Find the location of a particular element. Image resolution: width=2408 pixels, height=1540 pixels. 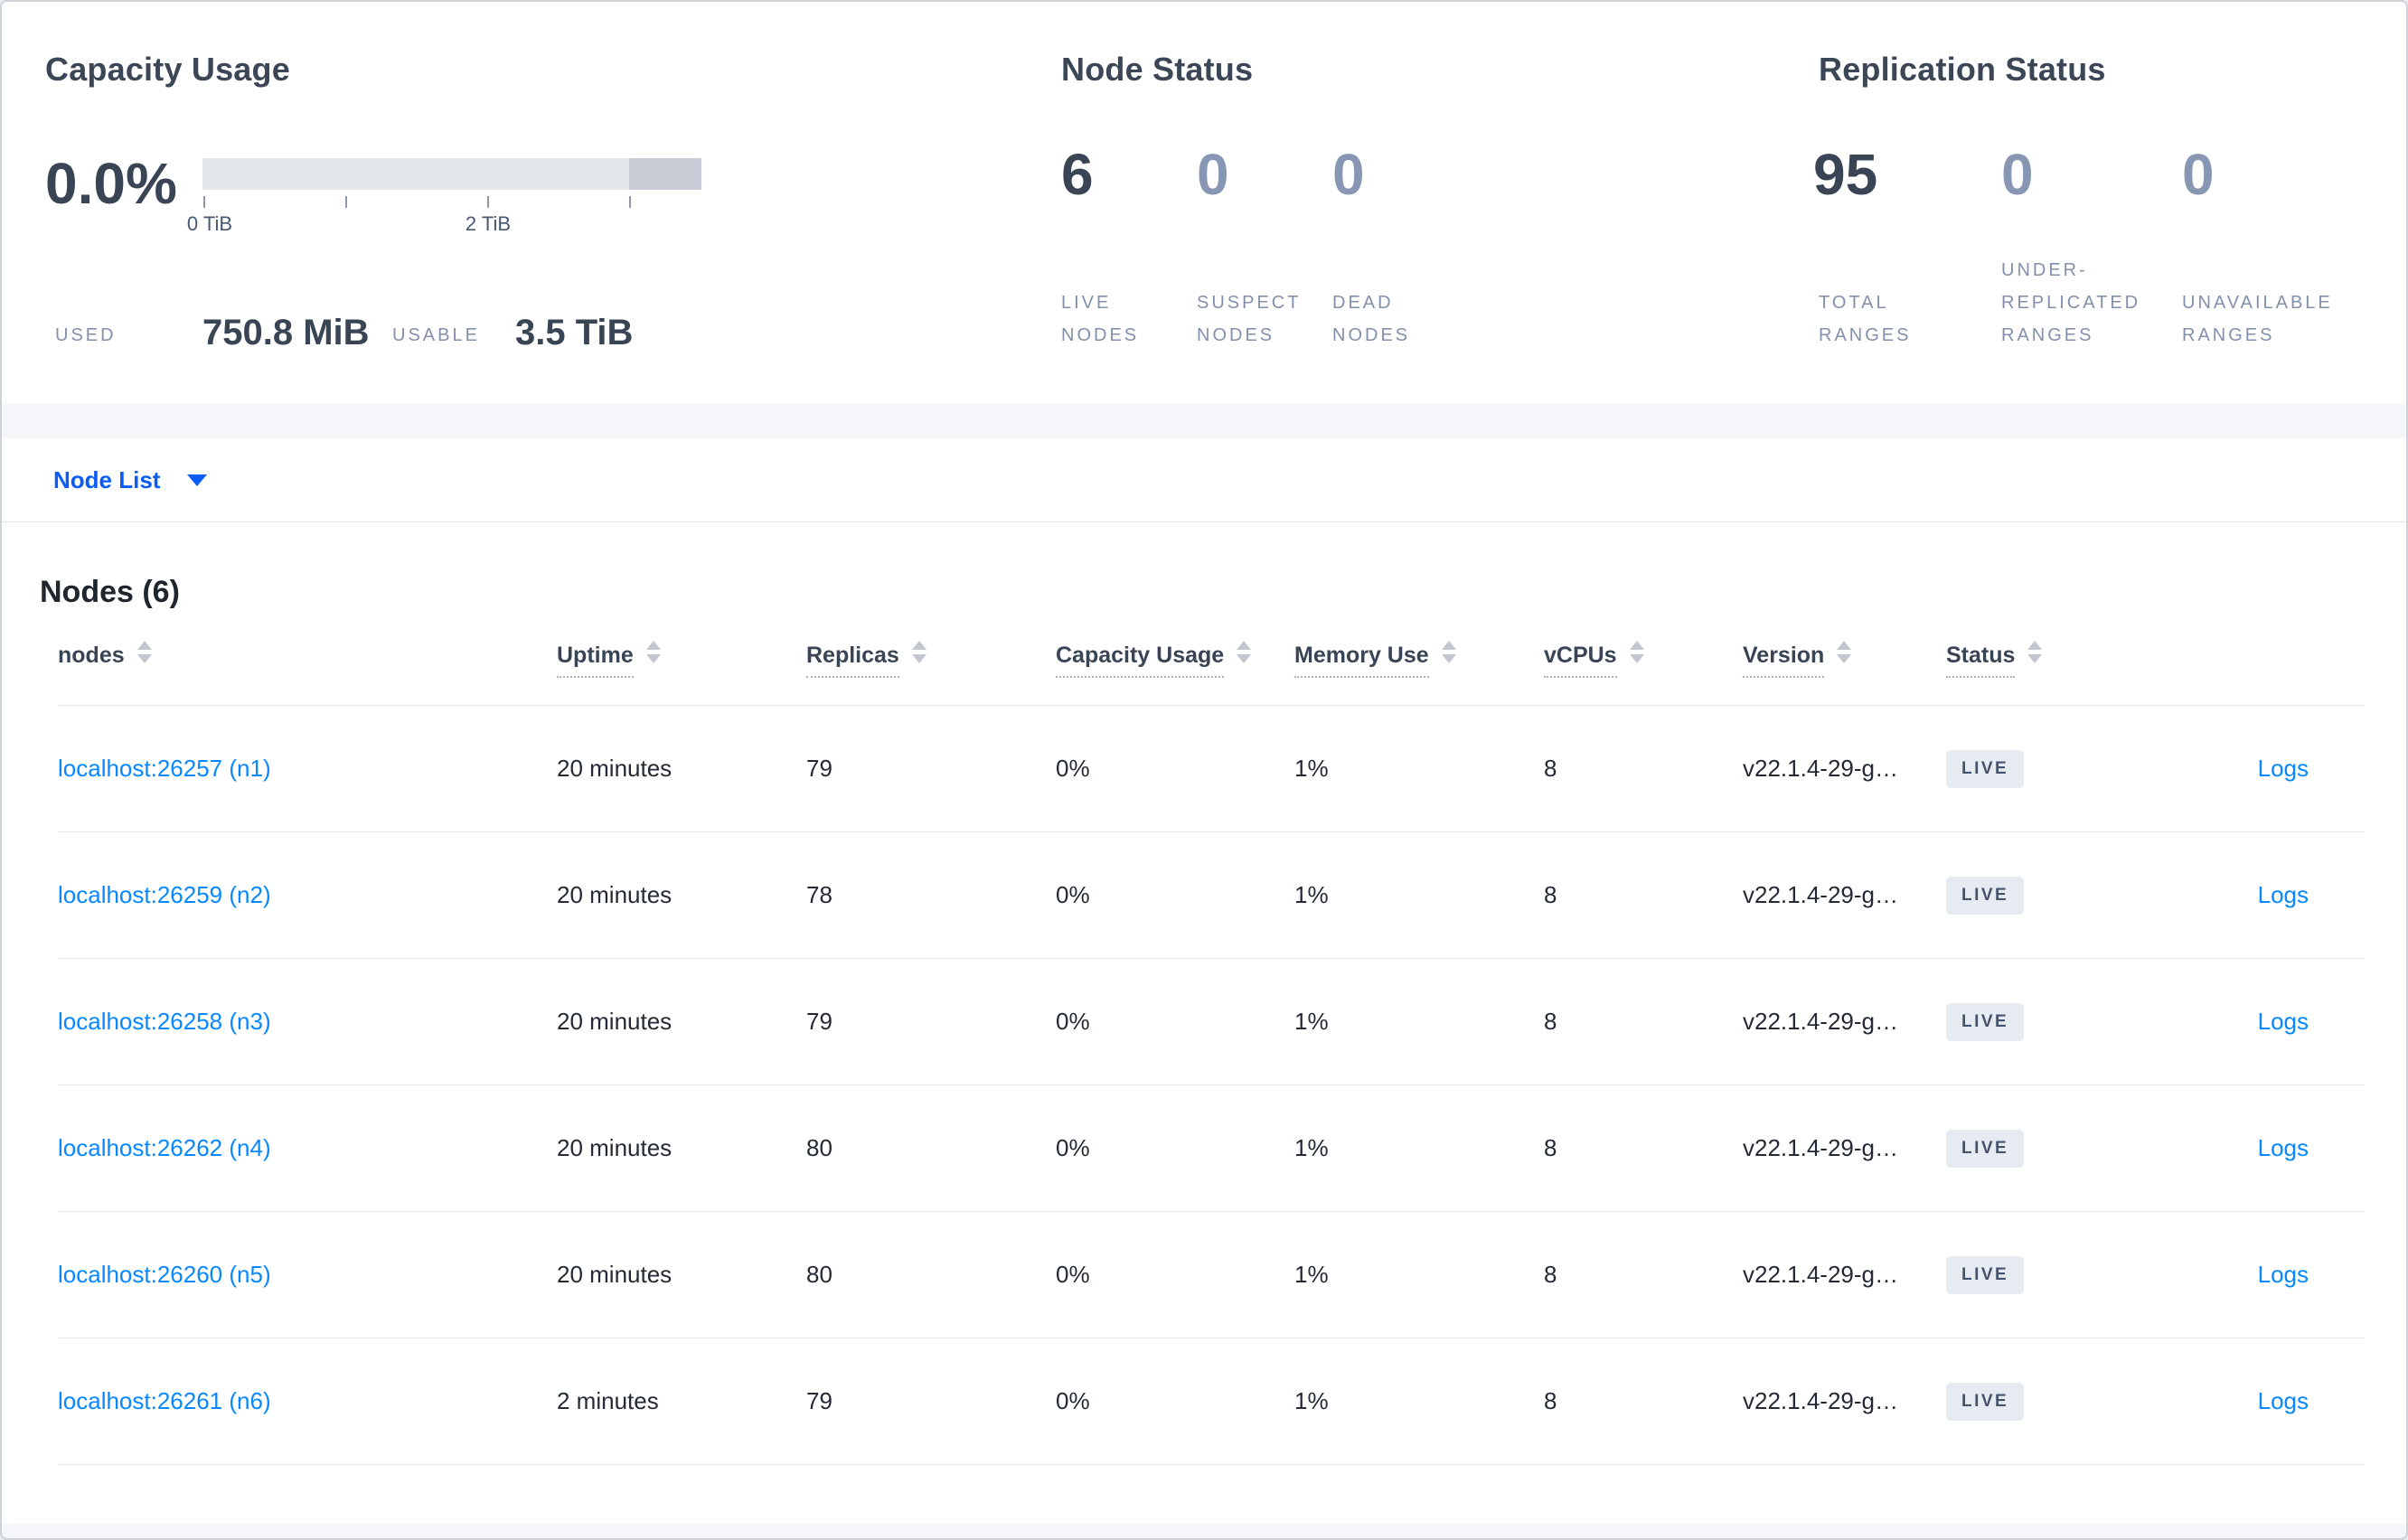

replicas-cell: 80 is located at coordinates (819, 1274).